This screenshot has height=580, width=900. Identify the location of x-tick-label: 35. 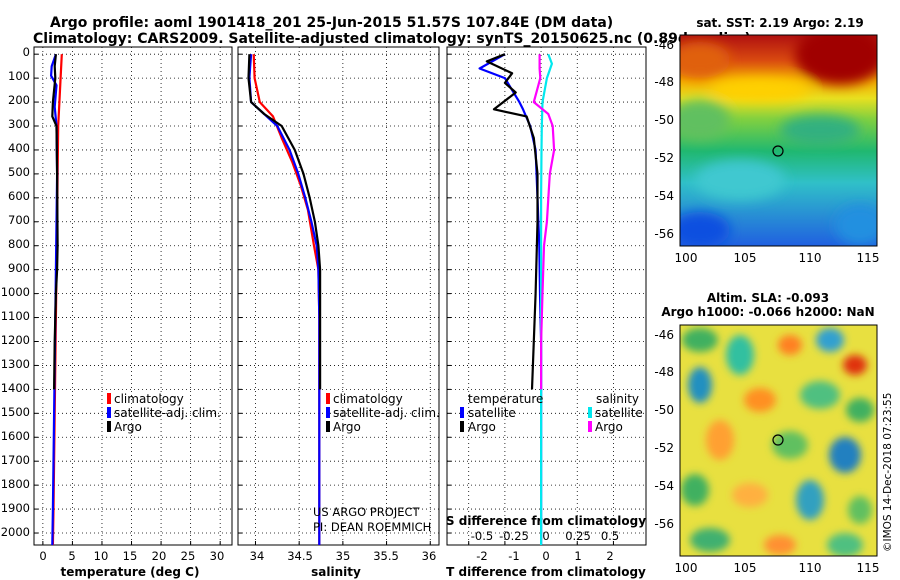
(343, 556).